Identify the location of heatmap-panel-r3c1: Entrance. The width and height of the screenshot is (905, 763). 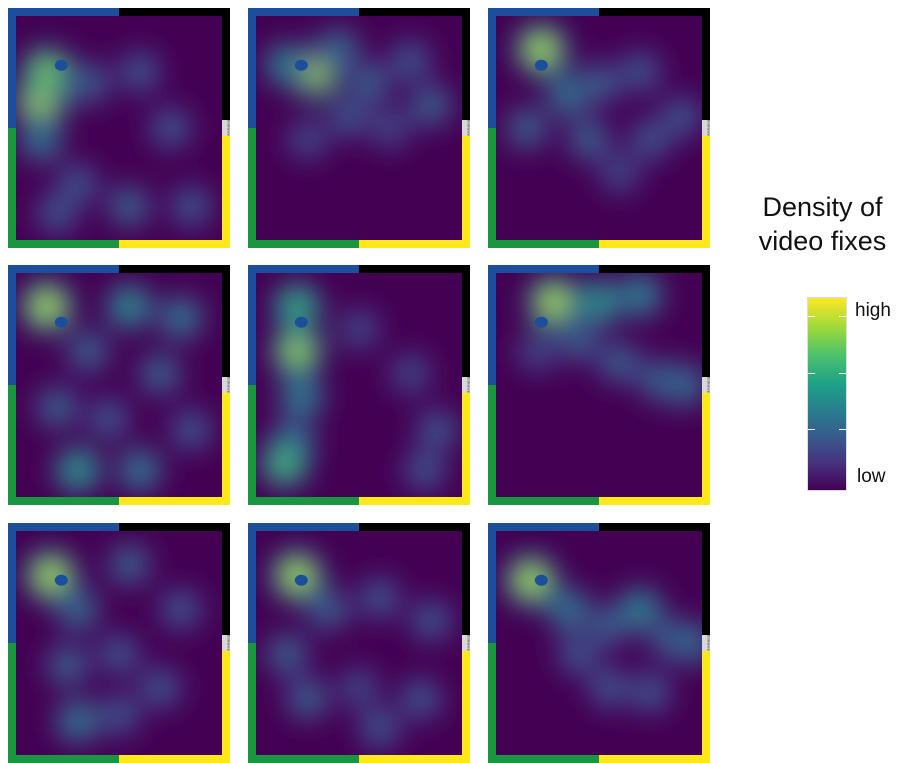
(119, 643).